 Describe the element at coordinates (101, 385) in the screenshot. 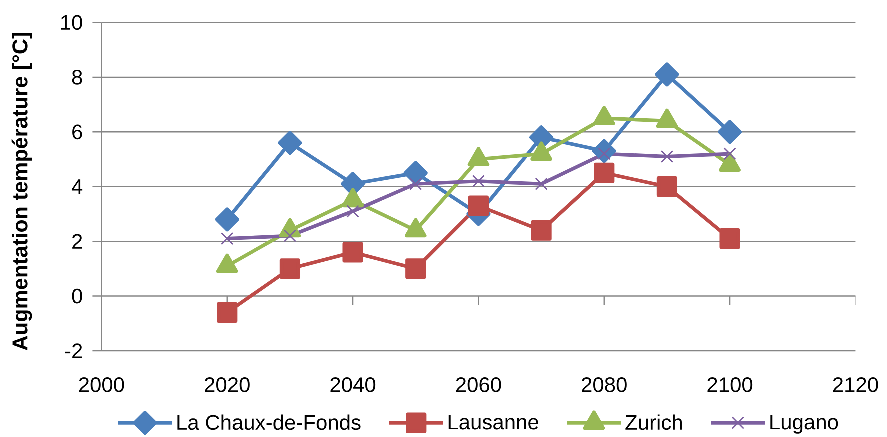

I see `x-tick-label: 2000` at that location.